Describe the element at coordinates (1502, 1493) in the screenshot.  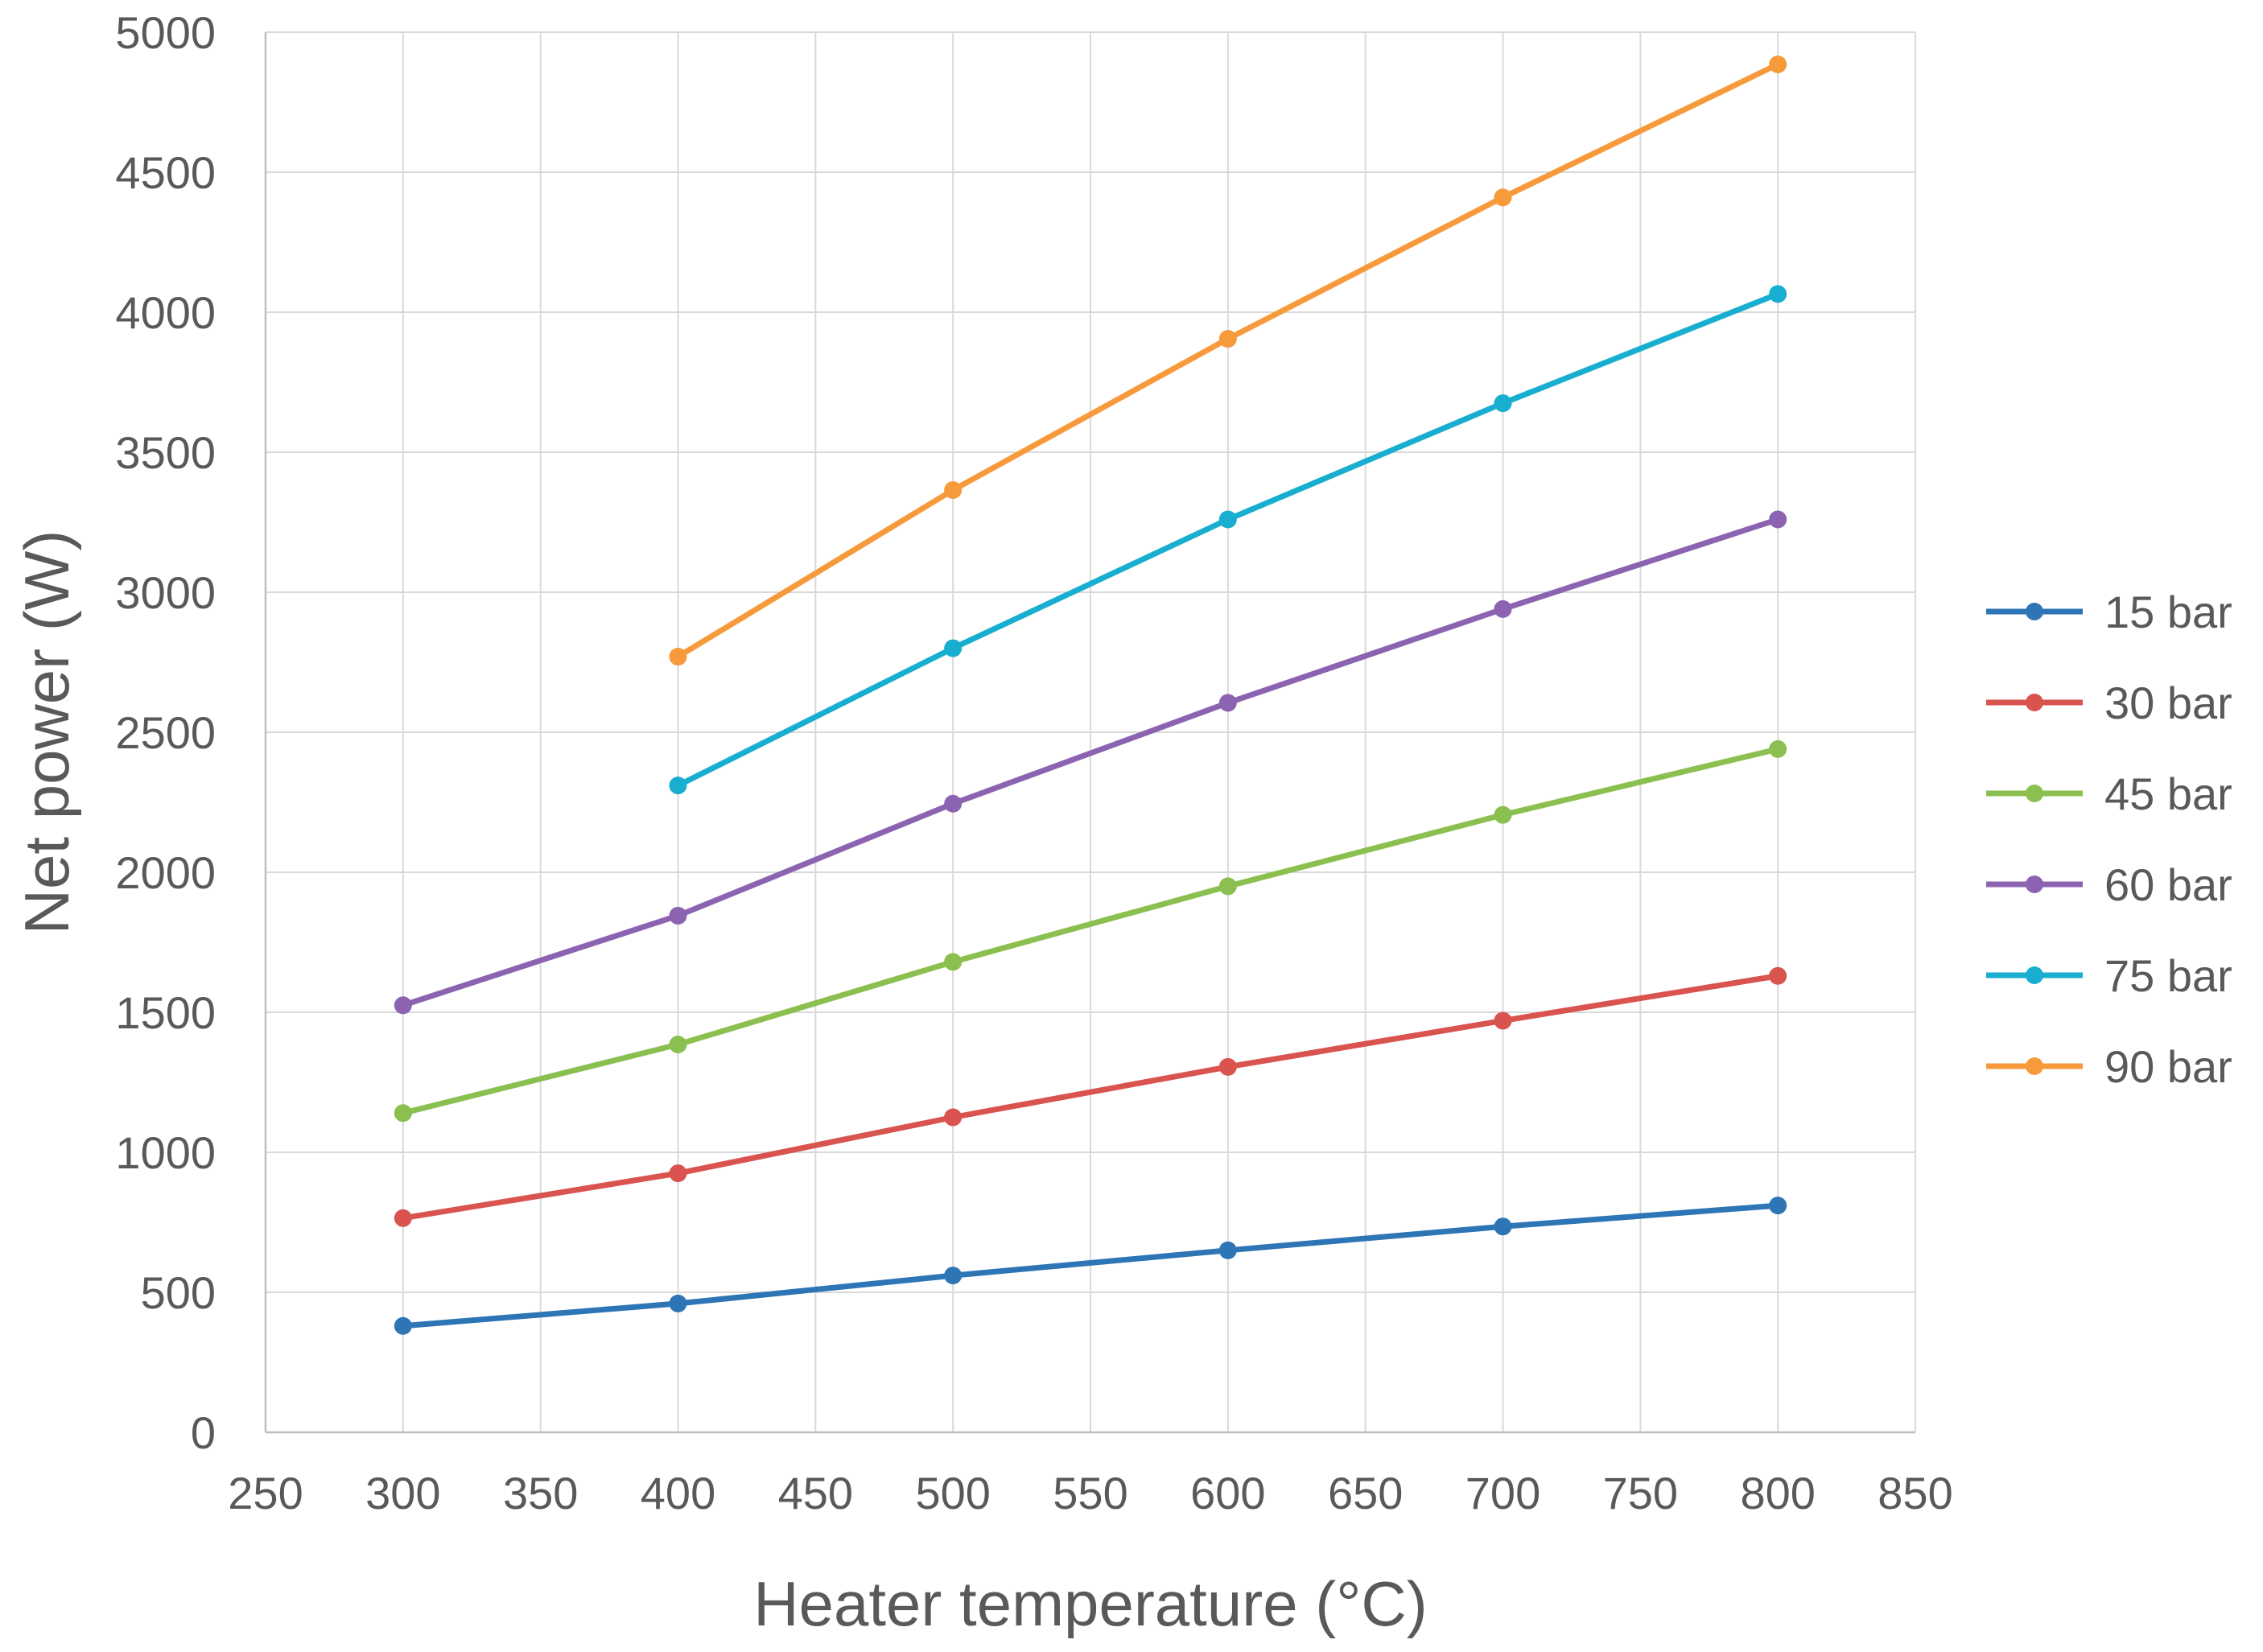
I see `x-tick-label: 700` at that location.